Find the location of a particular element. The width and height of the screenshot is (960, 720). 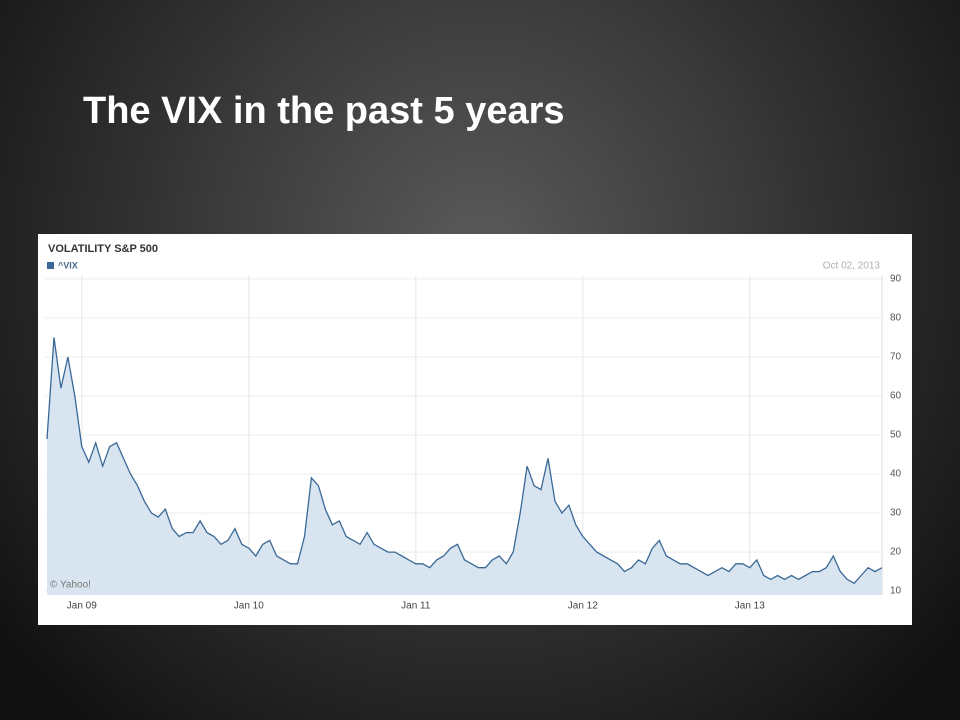

date-label: Oct 02, 2013 is located at coordinates (852, 266).